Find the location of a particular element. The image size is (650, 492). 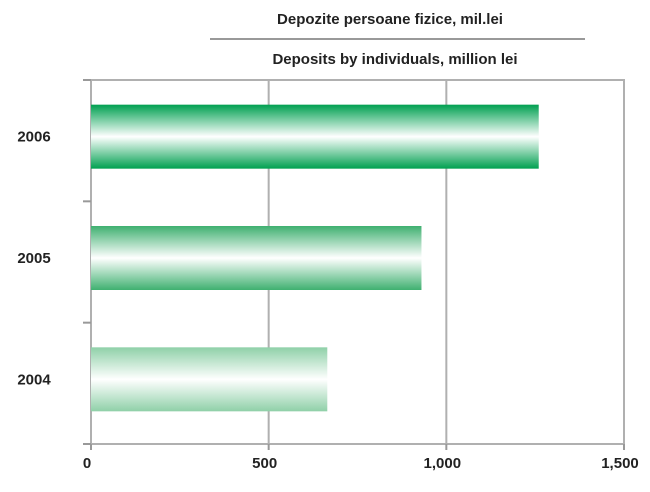

x-tick-labels: 0 500 1,000 1,500 is located at coordinates (361, 463).